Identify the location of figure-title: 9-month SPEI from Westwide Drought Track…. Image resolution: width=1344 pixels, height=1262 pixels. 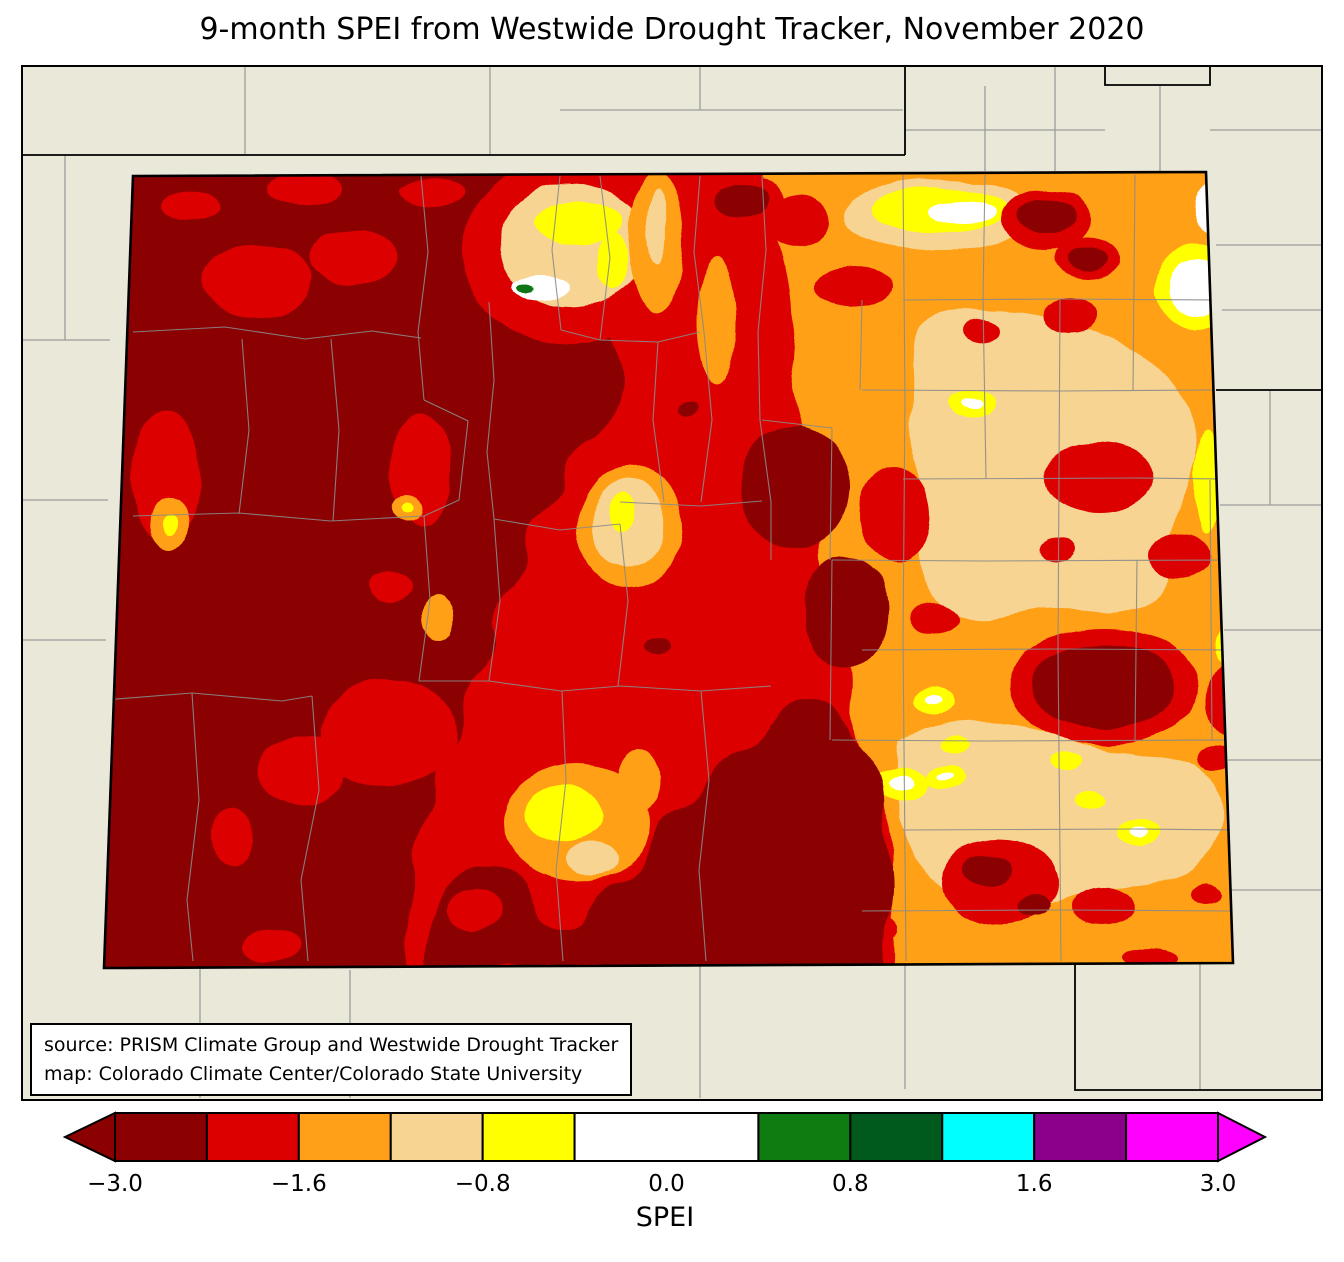
(672, 29).